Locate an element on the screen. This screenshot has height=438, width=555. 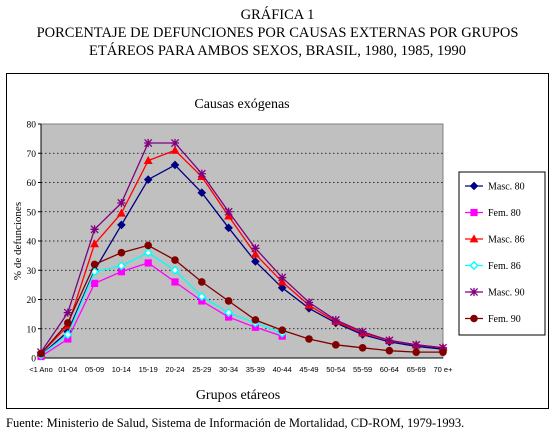
legend-label: Masc. 80 is located at coordinates (506, 187).